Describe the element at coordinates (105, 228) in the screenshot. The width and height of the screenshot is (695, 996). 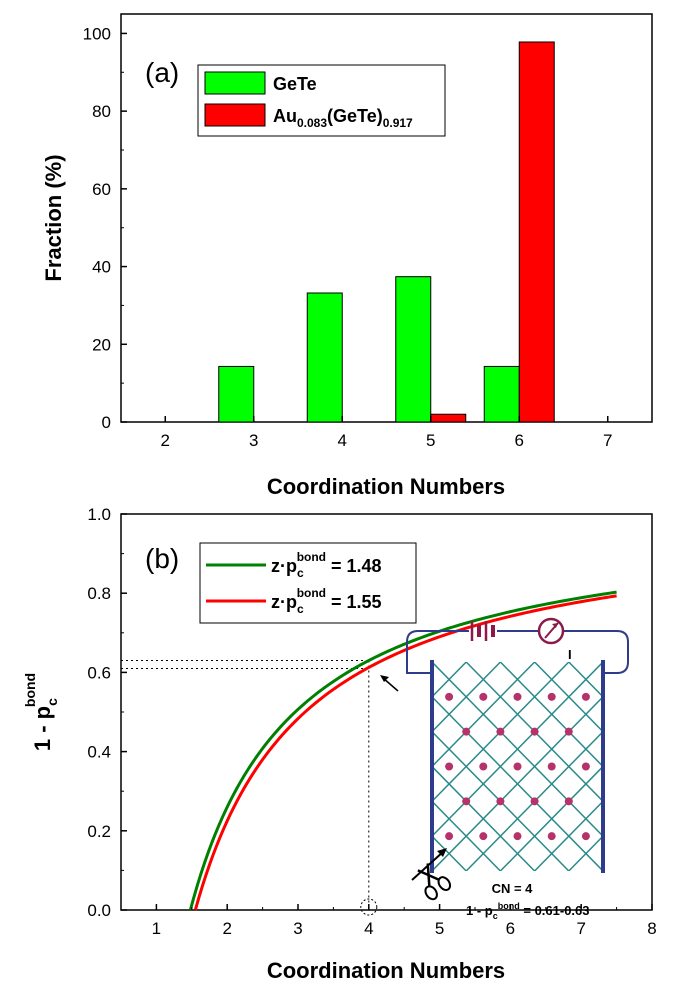
I see `panel-a-y-ticks: 0 20 40 60 80 100` at that location.